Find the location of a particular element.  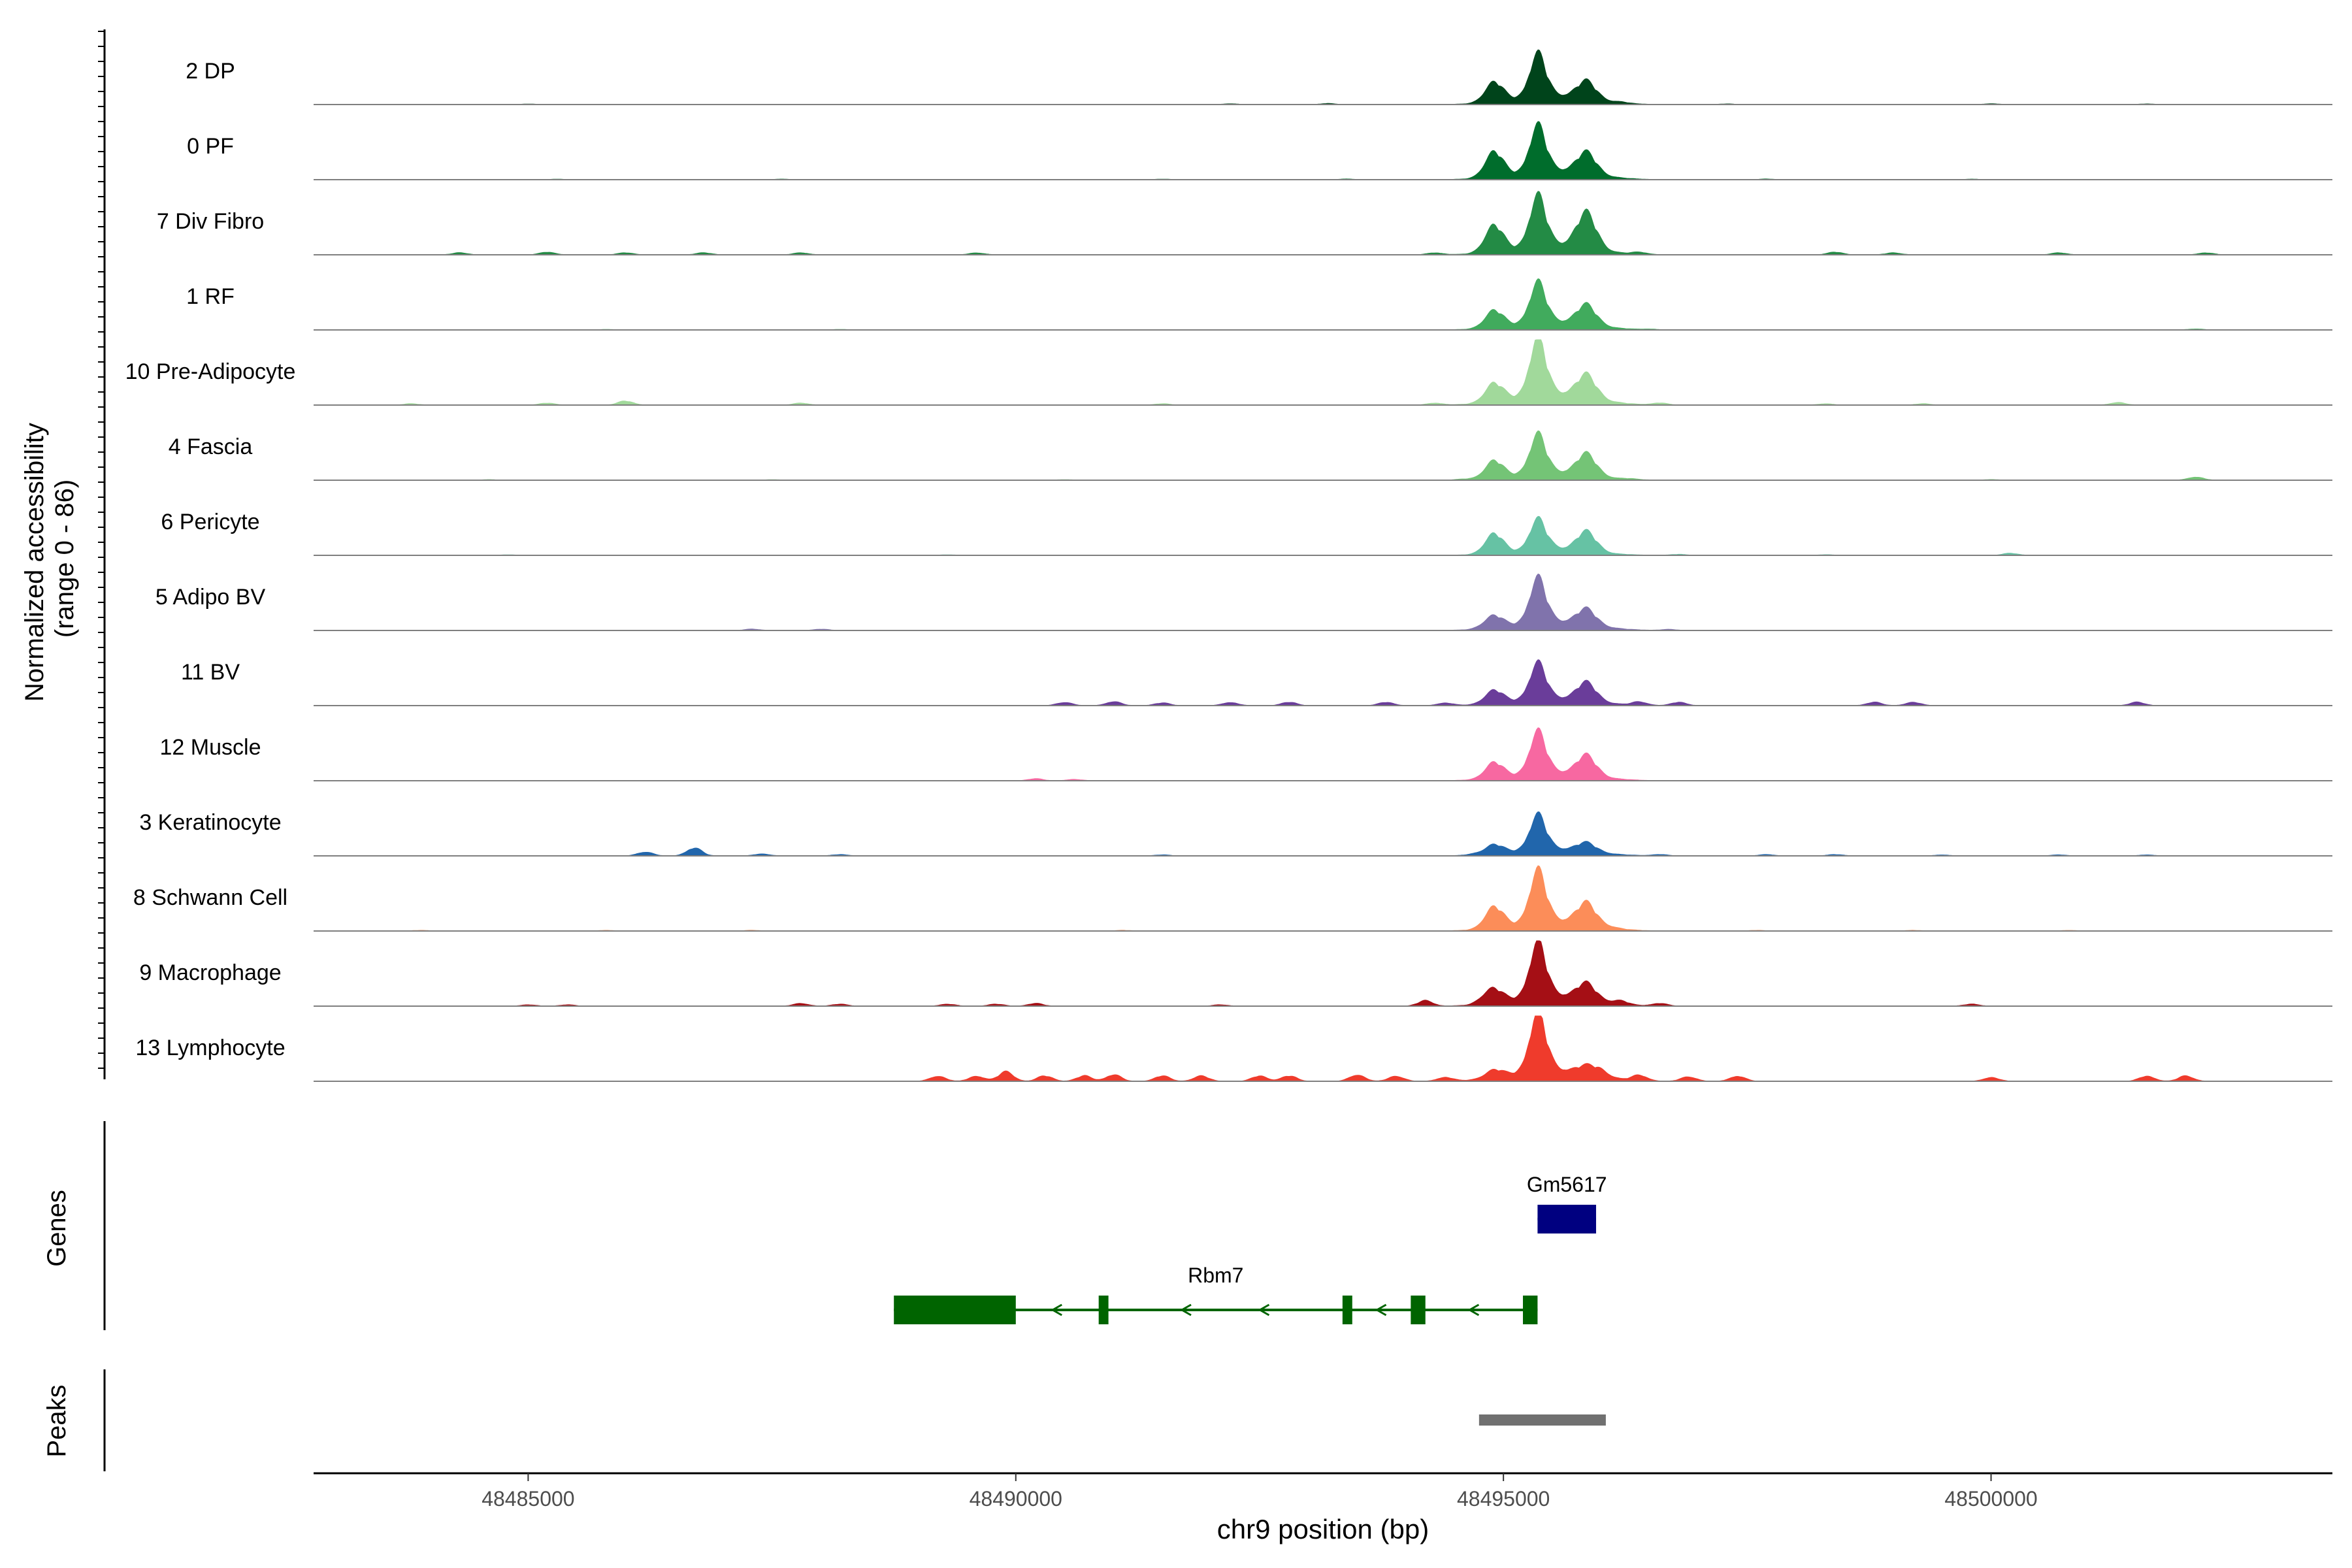

track-label: 7 Div Fibro is located at coordinates (210, 221).